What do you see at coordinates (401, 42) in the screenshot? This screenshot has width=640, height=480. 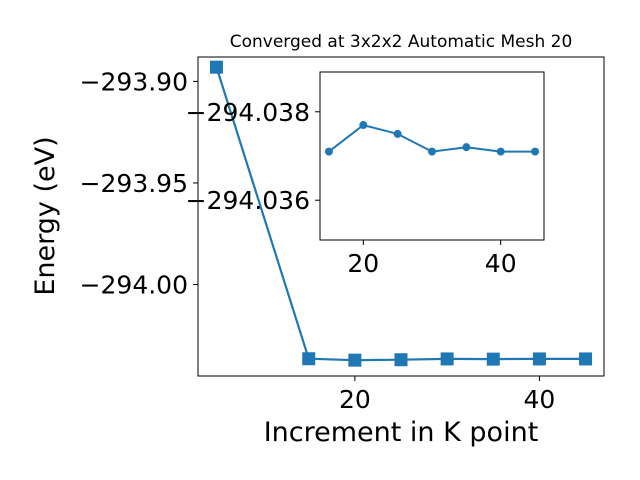 I see `chart-title: Converged at 3x2x2 Automatic Mesh 20` at bounding box center [401, 42].